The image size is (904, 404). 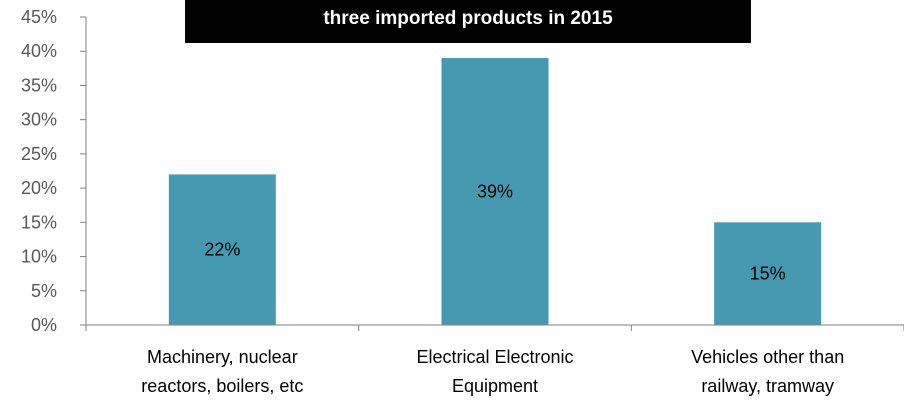 What do you see at coordinates (767, 386) in the screenshot?
I see `x-category-label: railway, tramway` at bounding box center [767, 386].